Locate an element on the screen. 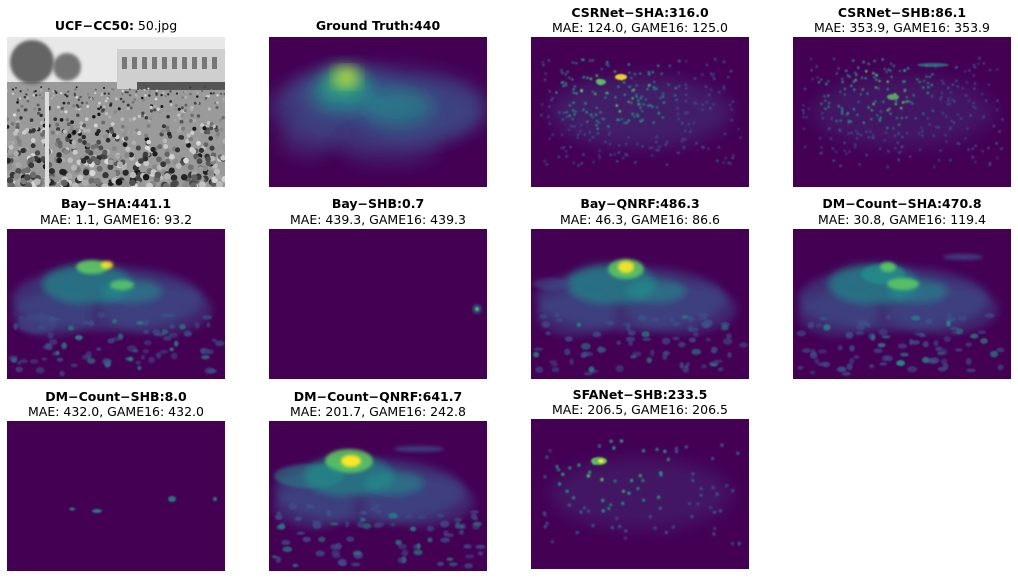 The image size is (1018, 579). panel-title: UCF−CC50: 50.jpg is located at coordinates (127, 25).